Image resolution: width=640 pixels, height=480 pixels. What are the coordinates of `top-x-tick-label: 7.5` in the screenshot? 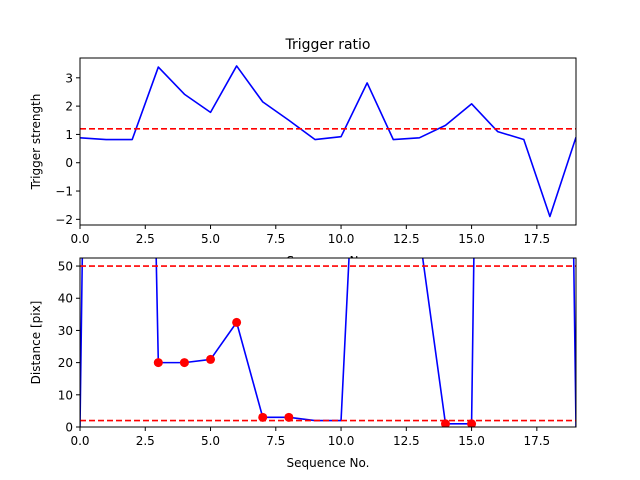 It's located at (275, 239).